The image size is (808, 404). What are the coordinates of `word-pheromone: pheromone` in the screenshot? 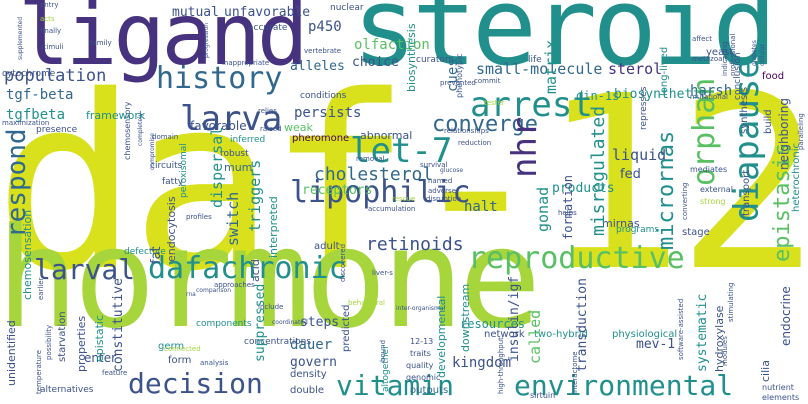 It's located at (321, 138).